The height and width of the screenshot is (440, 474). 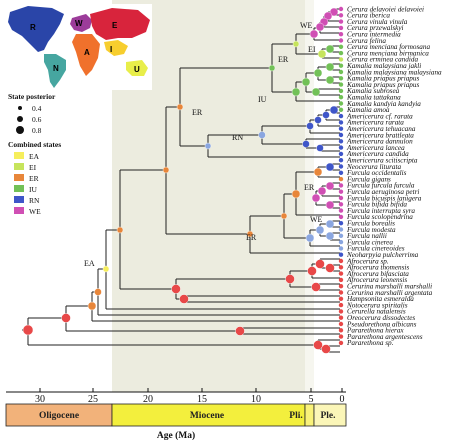 I want to click on epoch-label-miocene: Miocene, so click(x=207, y=416).